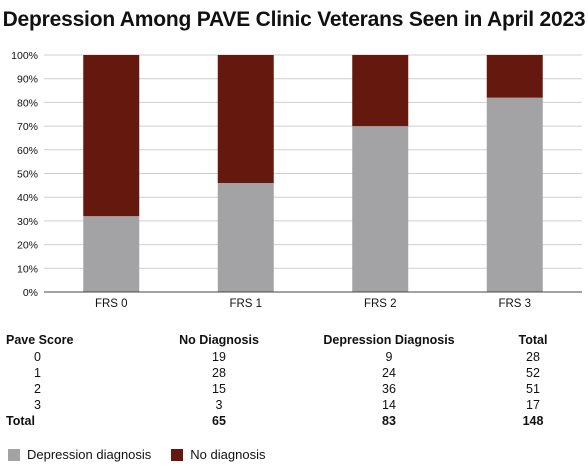 The width and height of the screenshot is (588, 468). What do you see at coordinates (37, 373) in the screenshot?
I see `table-cell: 1` at bounding box center [37, 373].